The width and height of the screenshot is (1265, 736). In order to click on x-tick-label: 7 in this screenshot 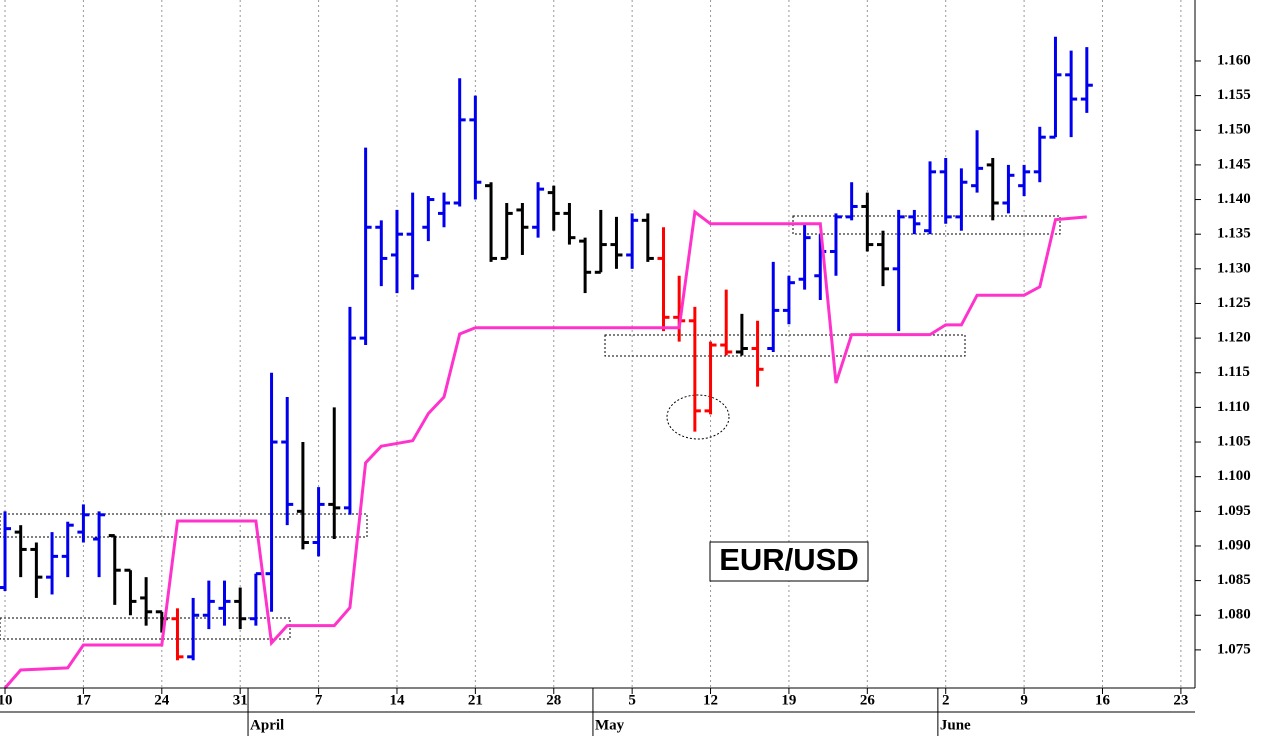, I will do `click(319, 700)`.